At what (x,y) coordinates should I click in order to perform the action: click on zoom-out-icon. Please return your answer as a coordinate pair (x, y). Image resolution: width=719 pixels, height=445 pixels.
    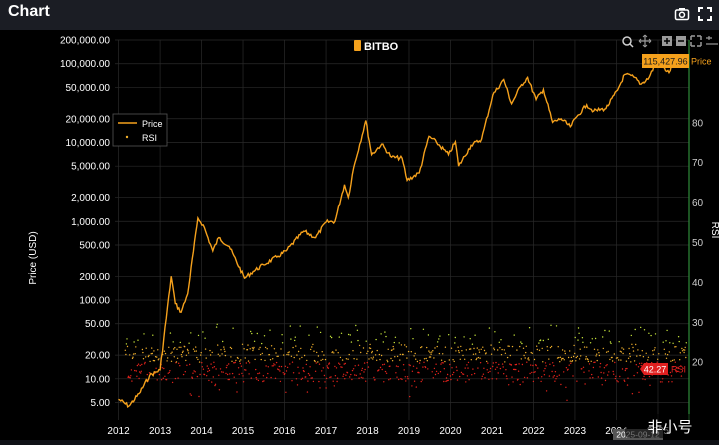
    Looking at the image, I should click on (681, 41).